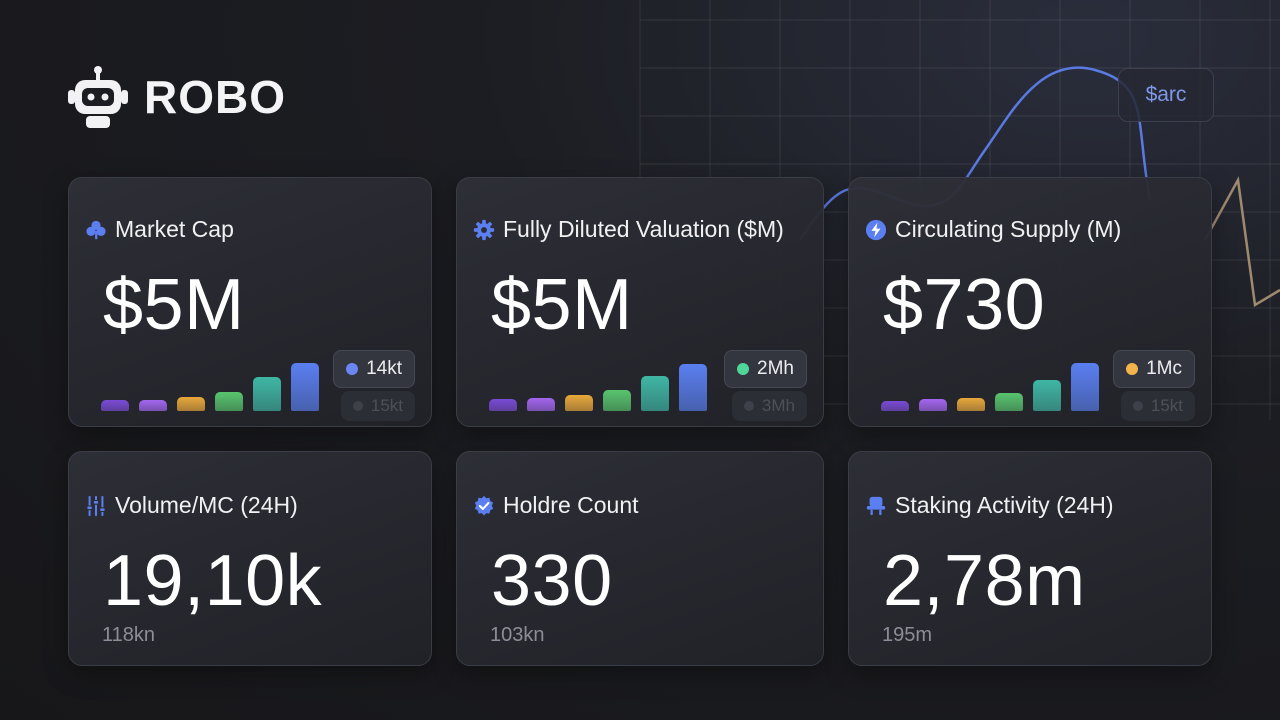 The width and height of the screenshot is (1280, 720). I want to click on card-subvalue: 103kn, so click(517, 635).